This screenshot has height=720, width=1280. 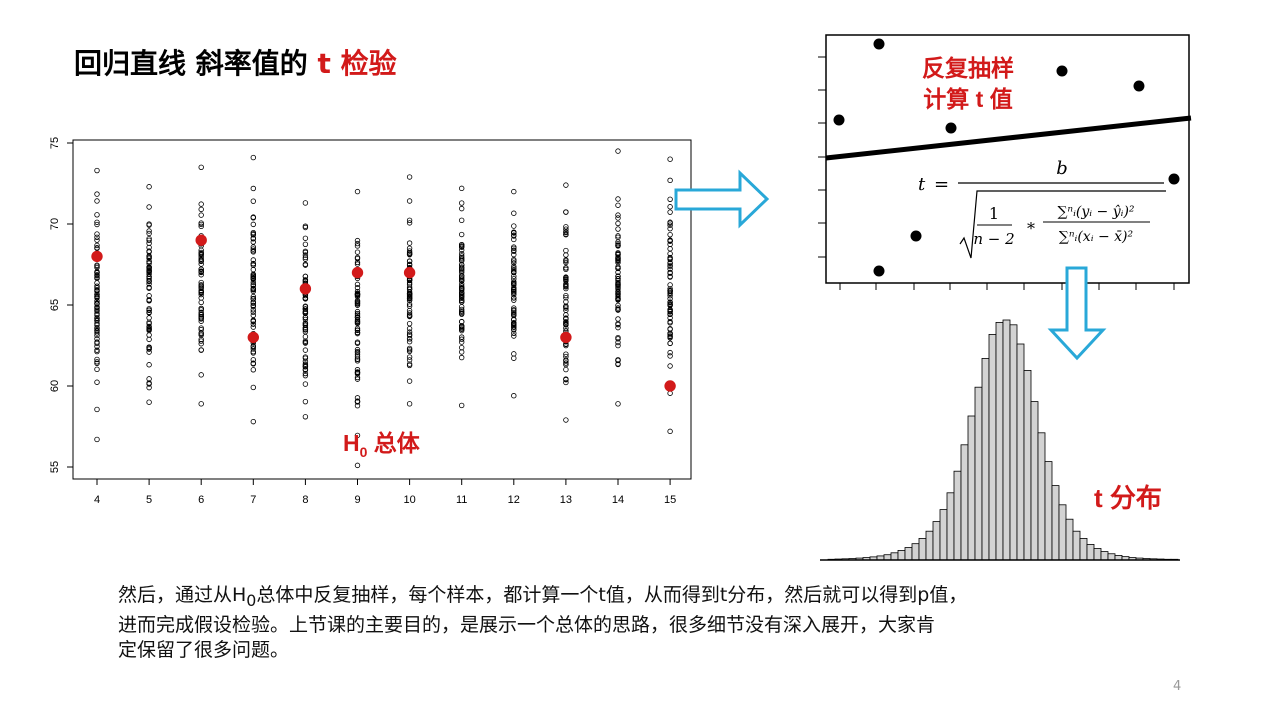 I want to click on y-tick-label: 65, so click(x=55, y=305).